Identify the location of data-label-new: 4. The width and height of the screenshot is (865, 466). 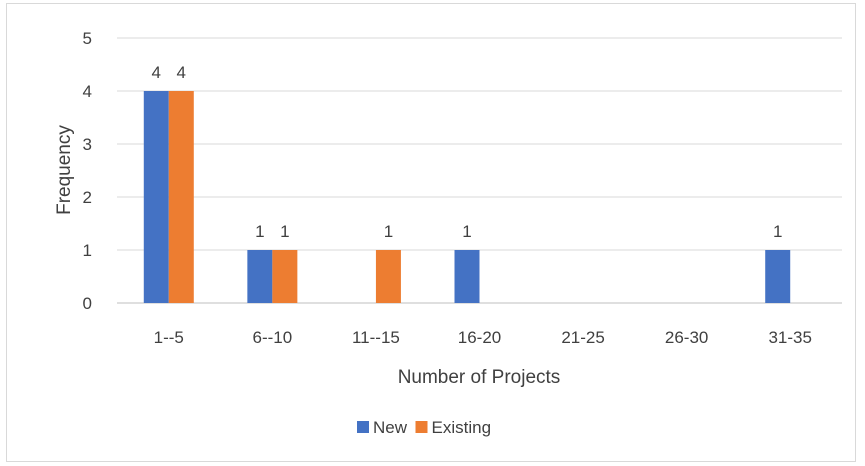
(156, 72).